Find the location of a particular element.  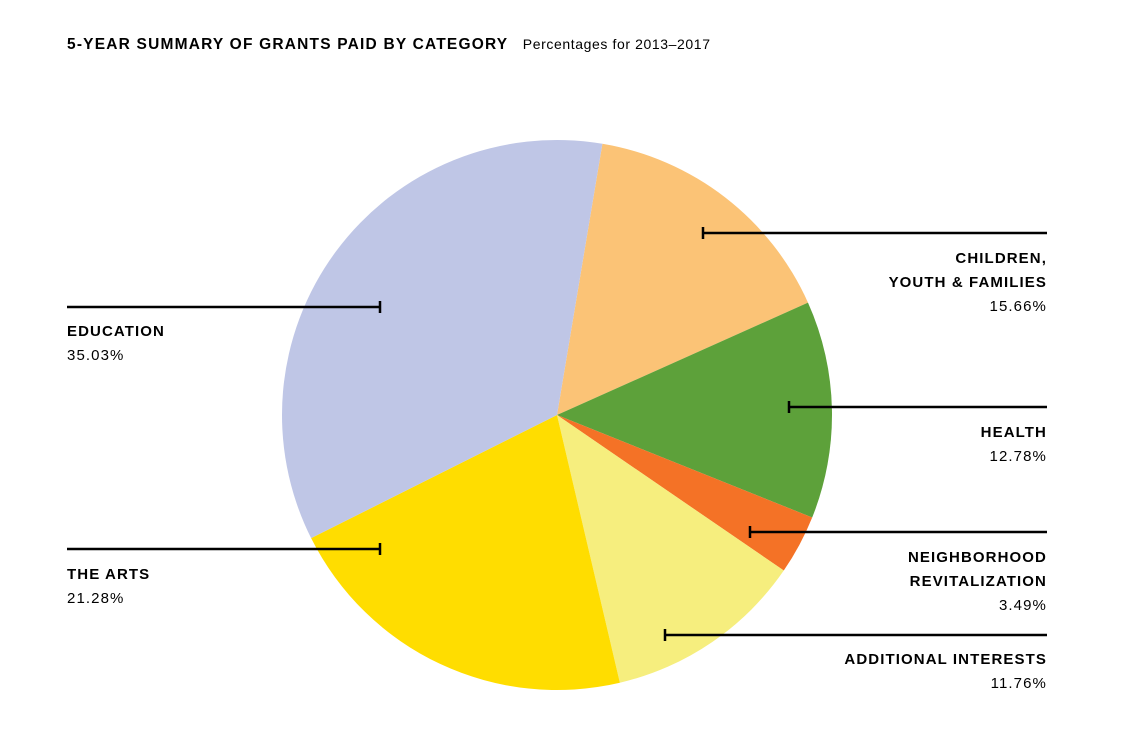

chart-subtitle: Percentages for 2013–2017 is located at coordinates (616, 44).